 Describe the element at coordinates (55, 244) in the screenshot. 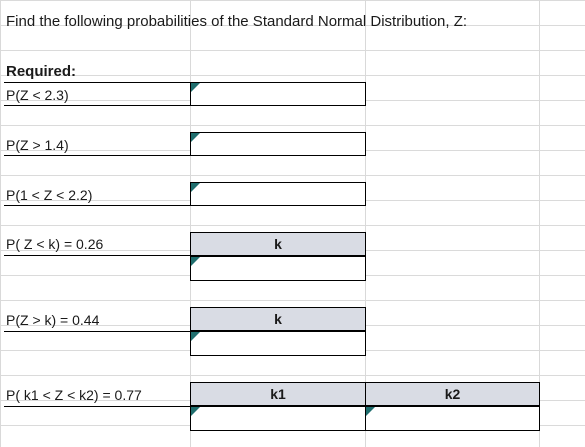

I see `row-label-4: P( Z < k) = 0.26` at that location.